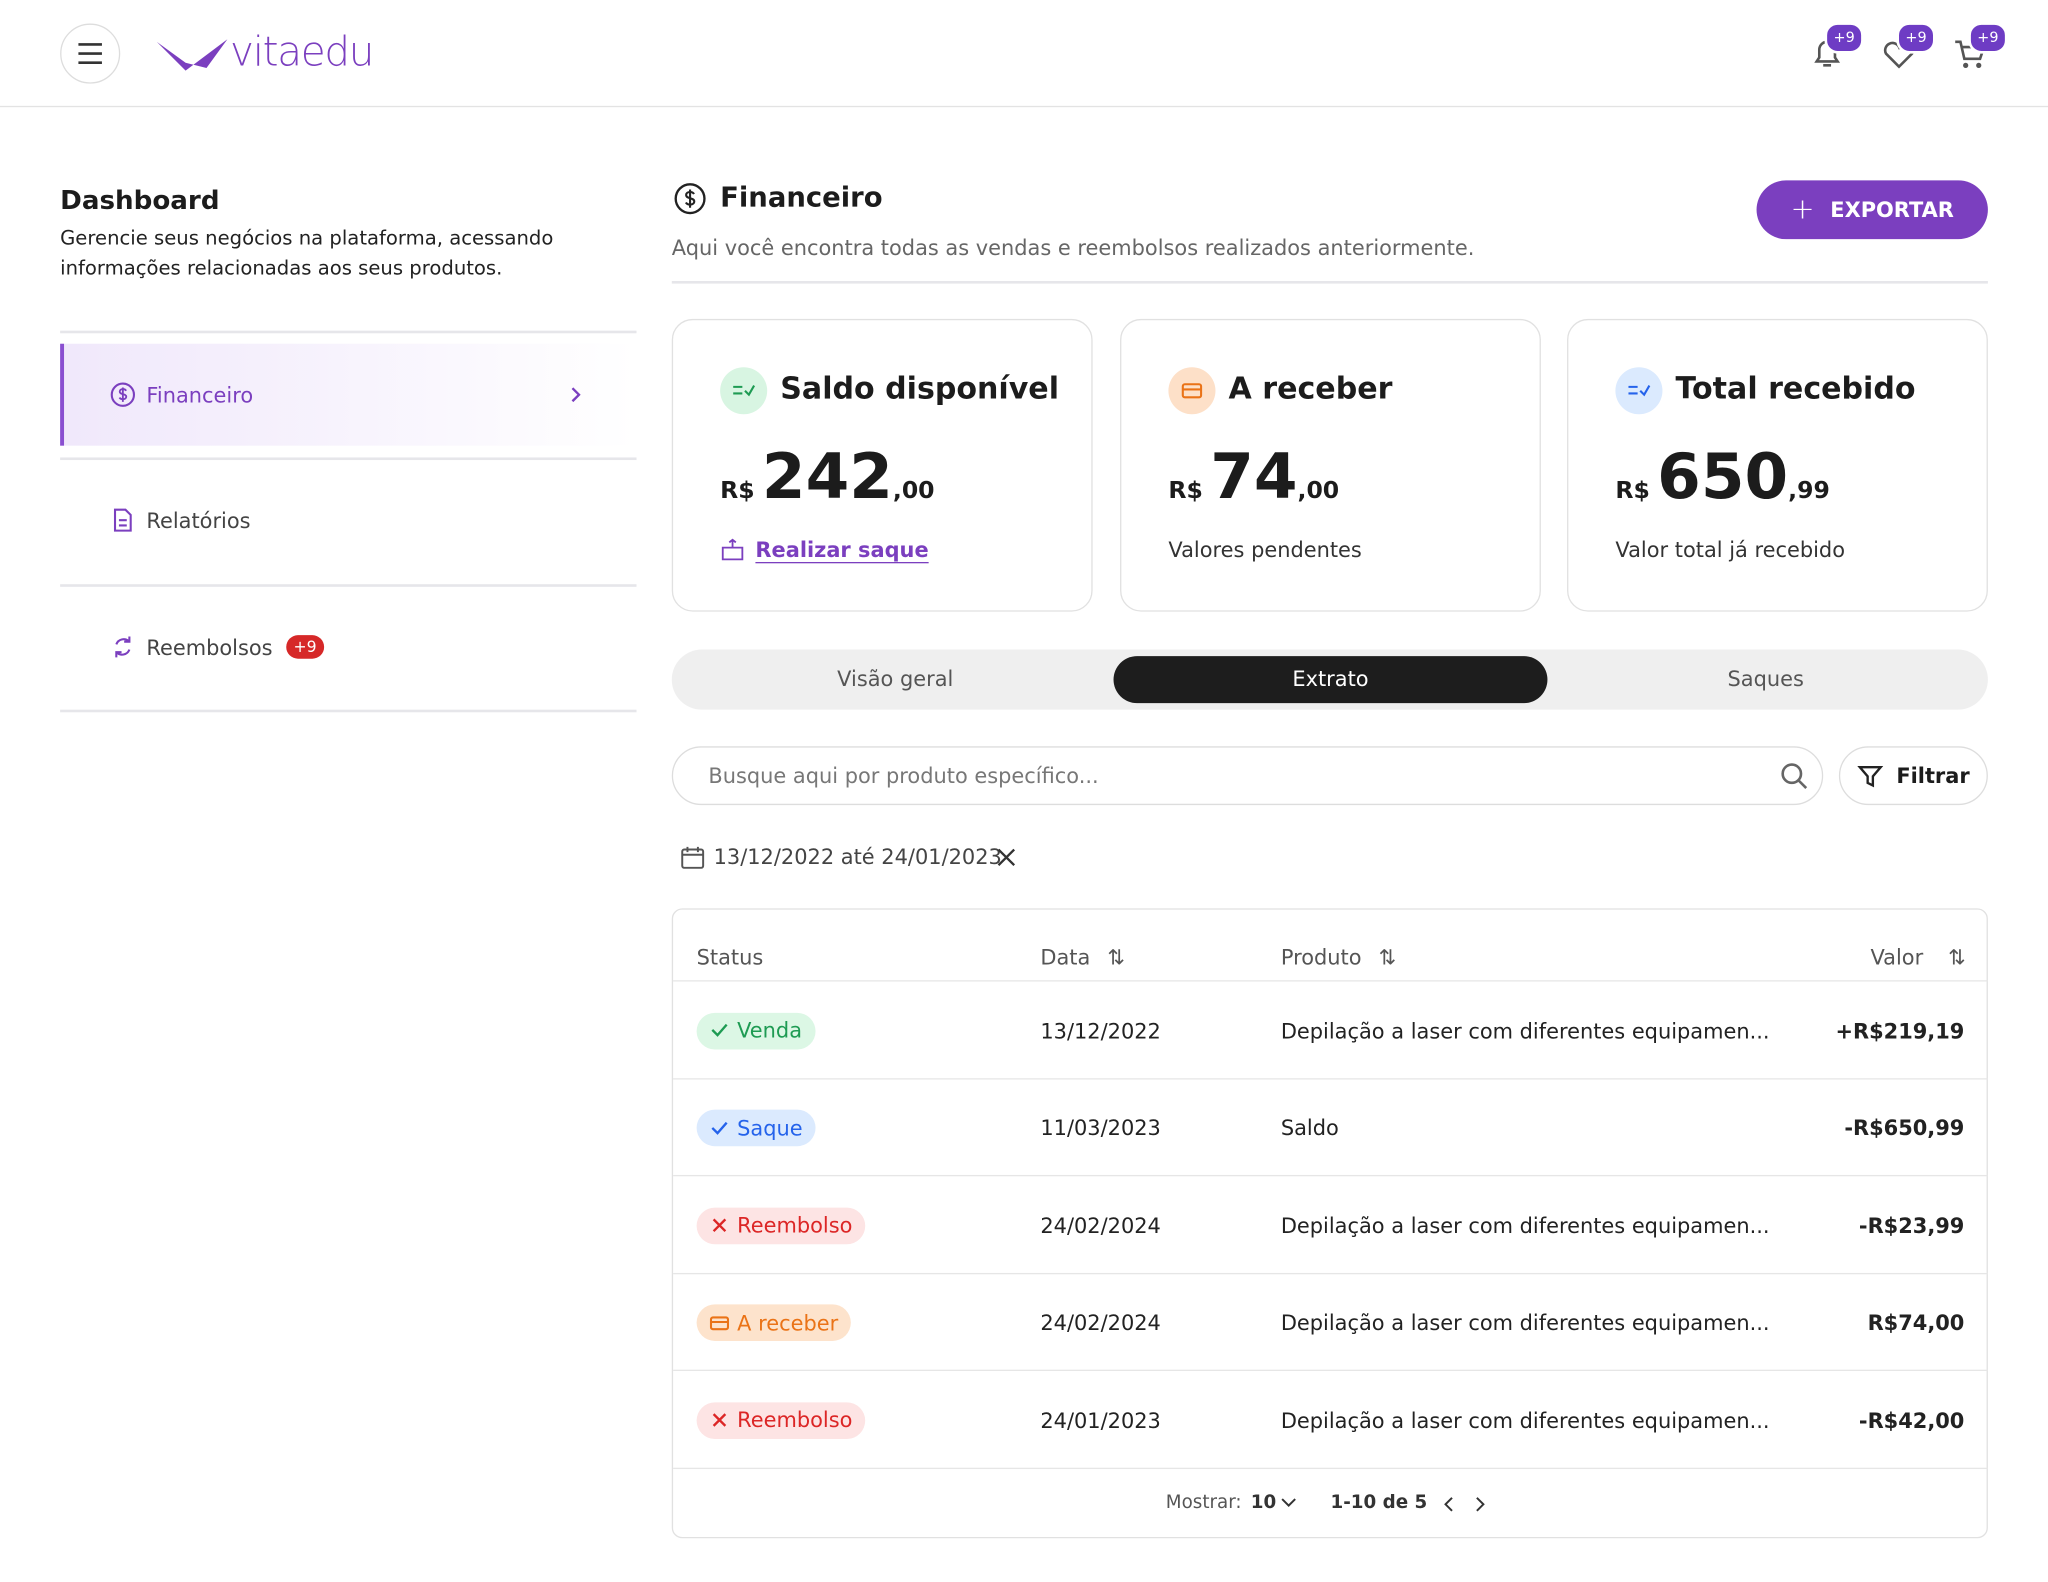  Describe the element at coordinates (1321, 957) in the screenshot. I see `header-label: Produto` at that location.